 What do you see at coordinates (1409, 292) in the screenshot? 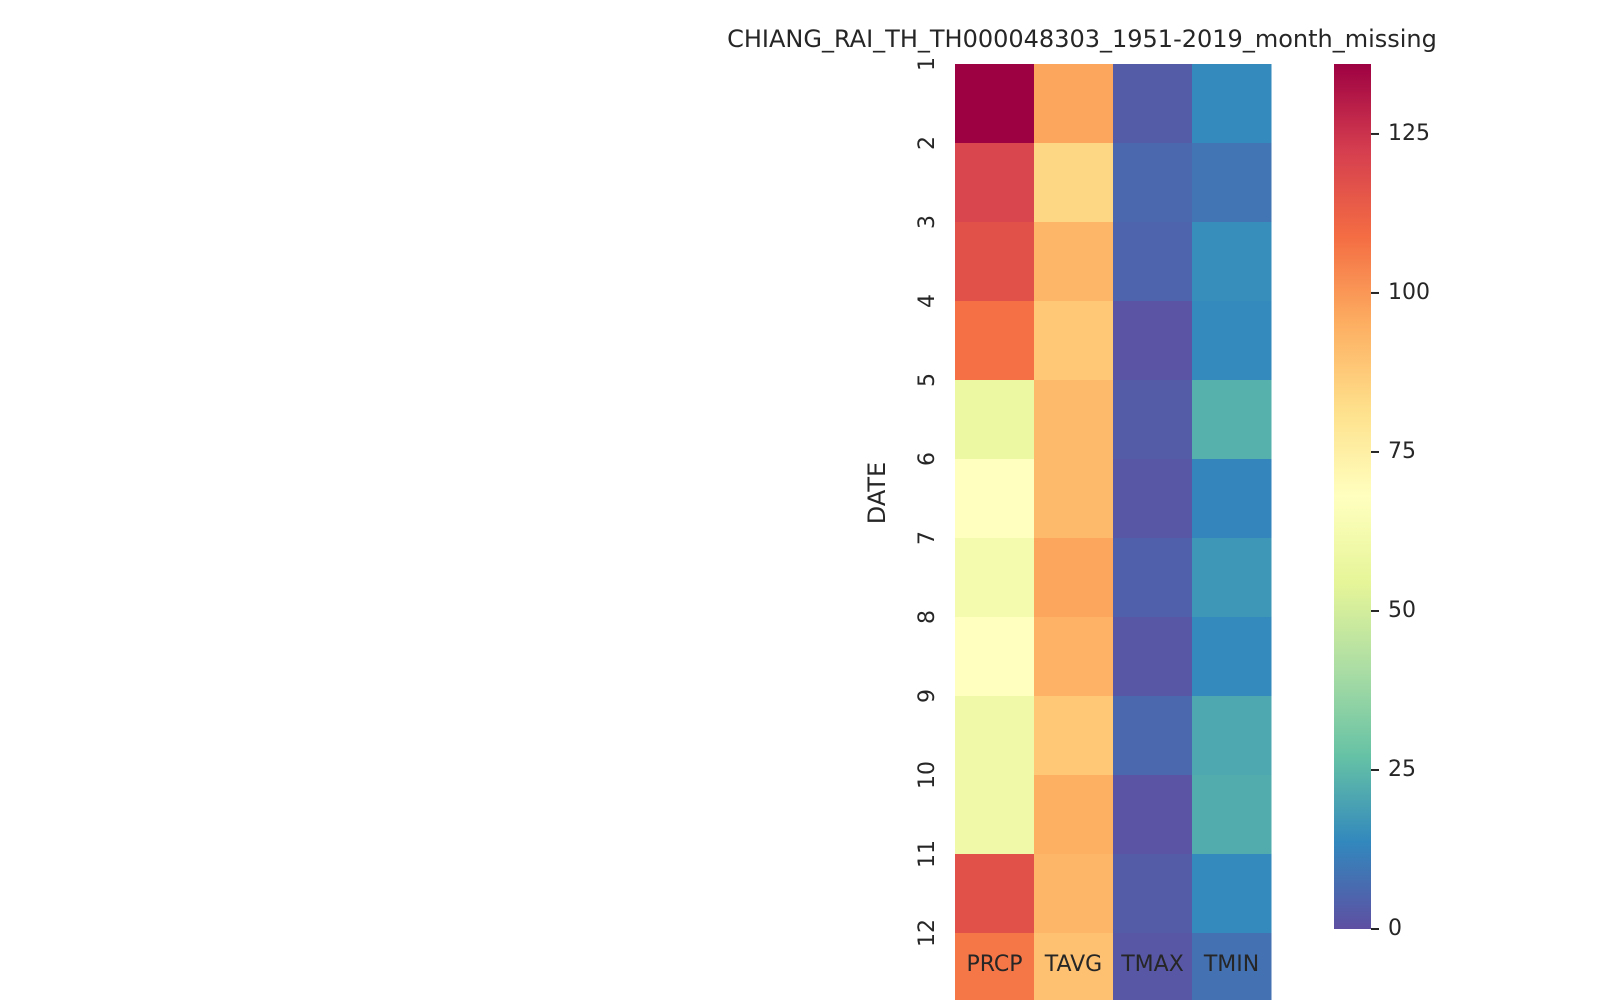
I see `colorbar-tick-label: 100` at bounding box center [1409, 292].